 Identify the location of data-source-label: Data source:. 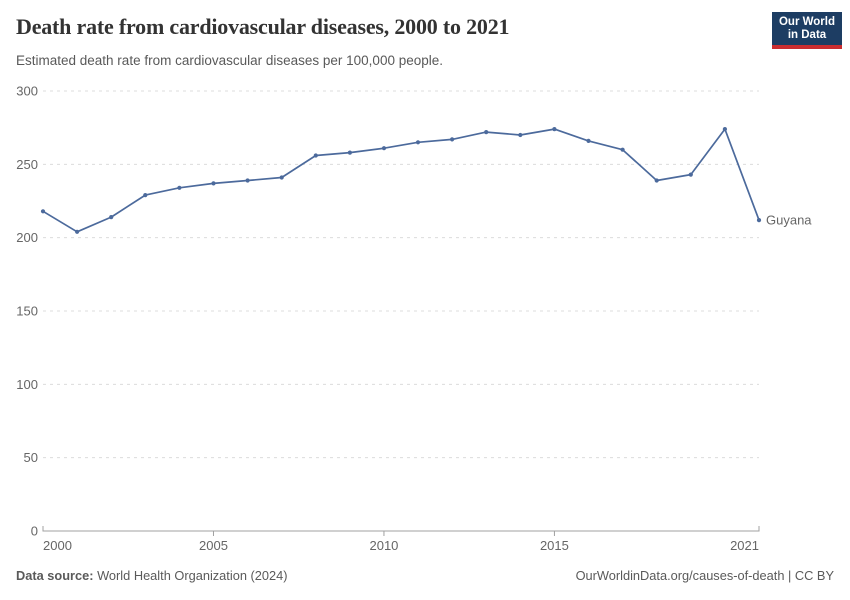
(55, 575).